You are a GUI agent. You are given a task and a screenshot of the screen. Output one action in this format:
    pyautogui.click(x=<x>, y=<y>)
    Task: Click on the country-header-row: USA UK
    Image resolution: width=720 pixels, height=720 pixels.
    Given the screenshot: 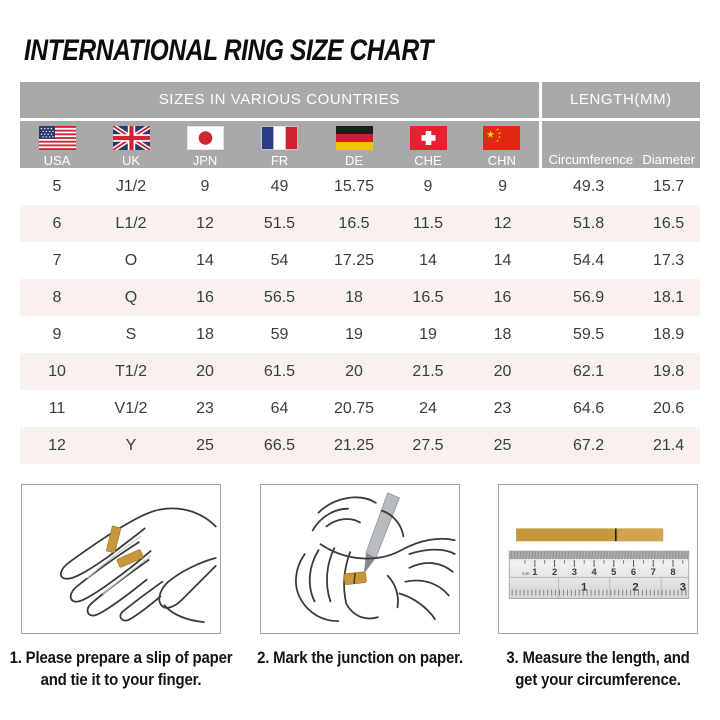 What is the action you would take?
    pyautogui.click(x=360, y=143)
    